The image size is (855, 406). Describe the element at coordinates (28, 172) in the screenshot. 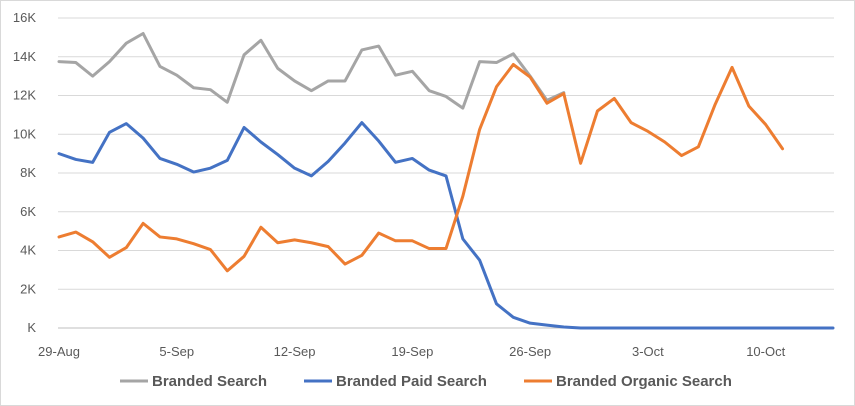

I see `y-tick-label: 8K` at that location.